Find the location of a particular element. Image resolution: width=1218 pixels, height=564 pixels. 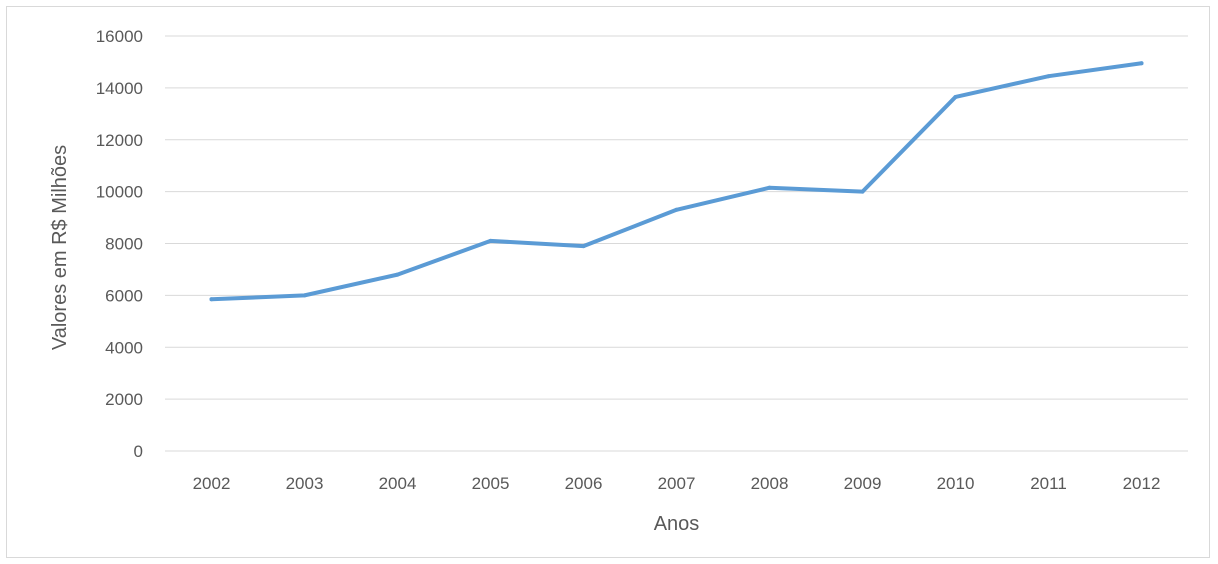

x-tick-label: 2003 is located at coordinates (305, 483).